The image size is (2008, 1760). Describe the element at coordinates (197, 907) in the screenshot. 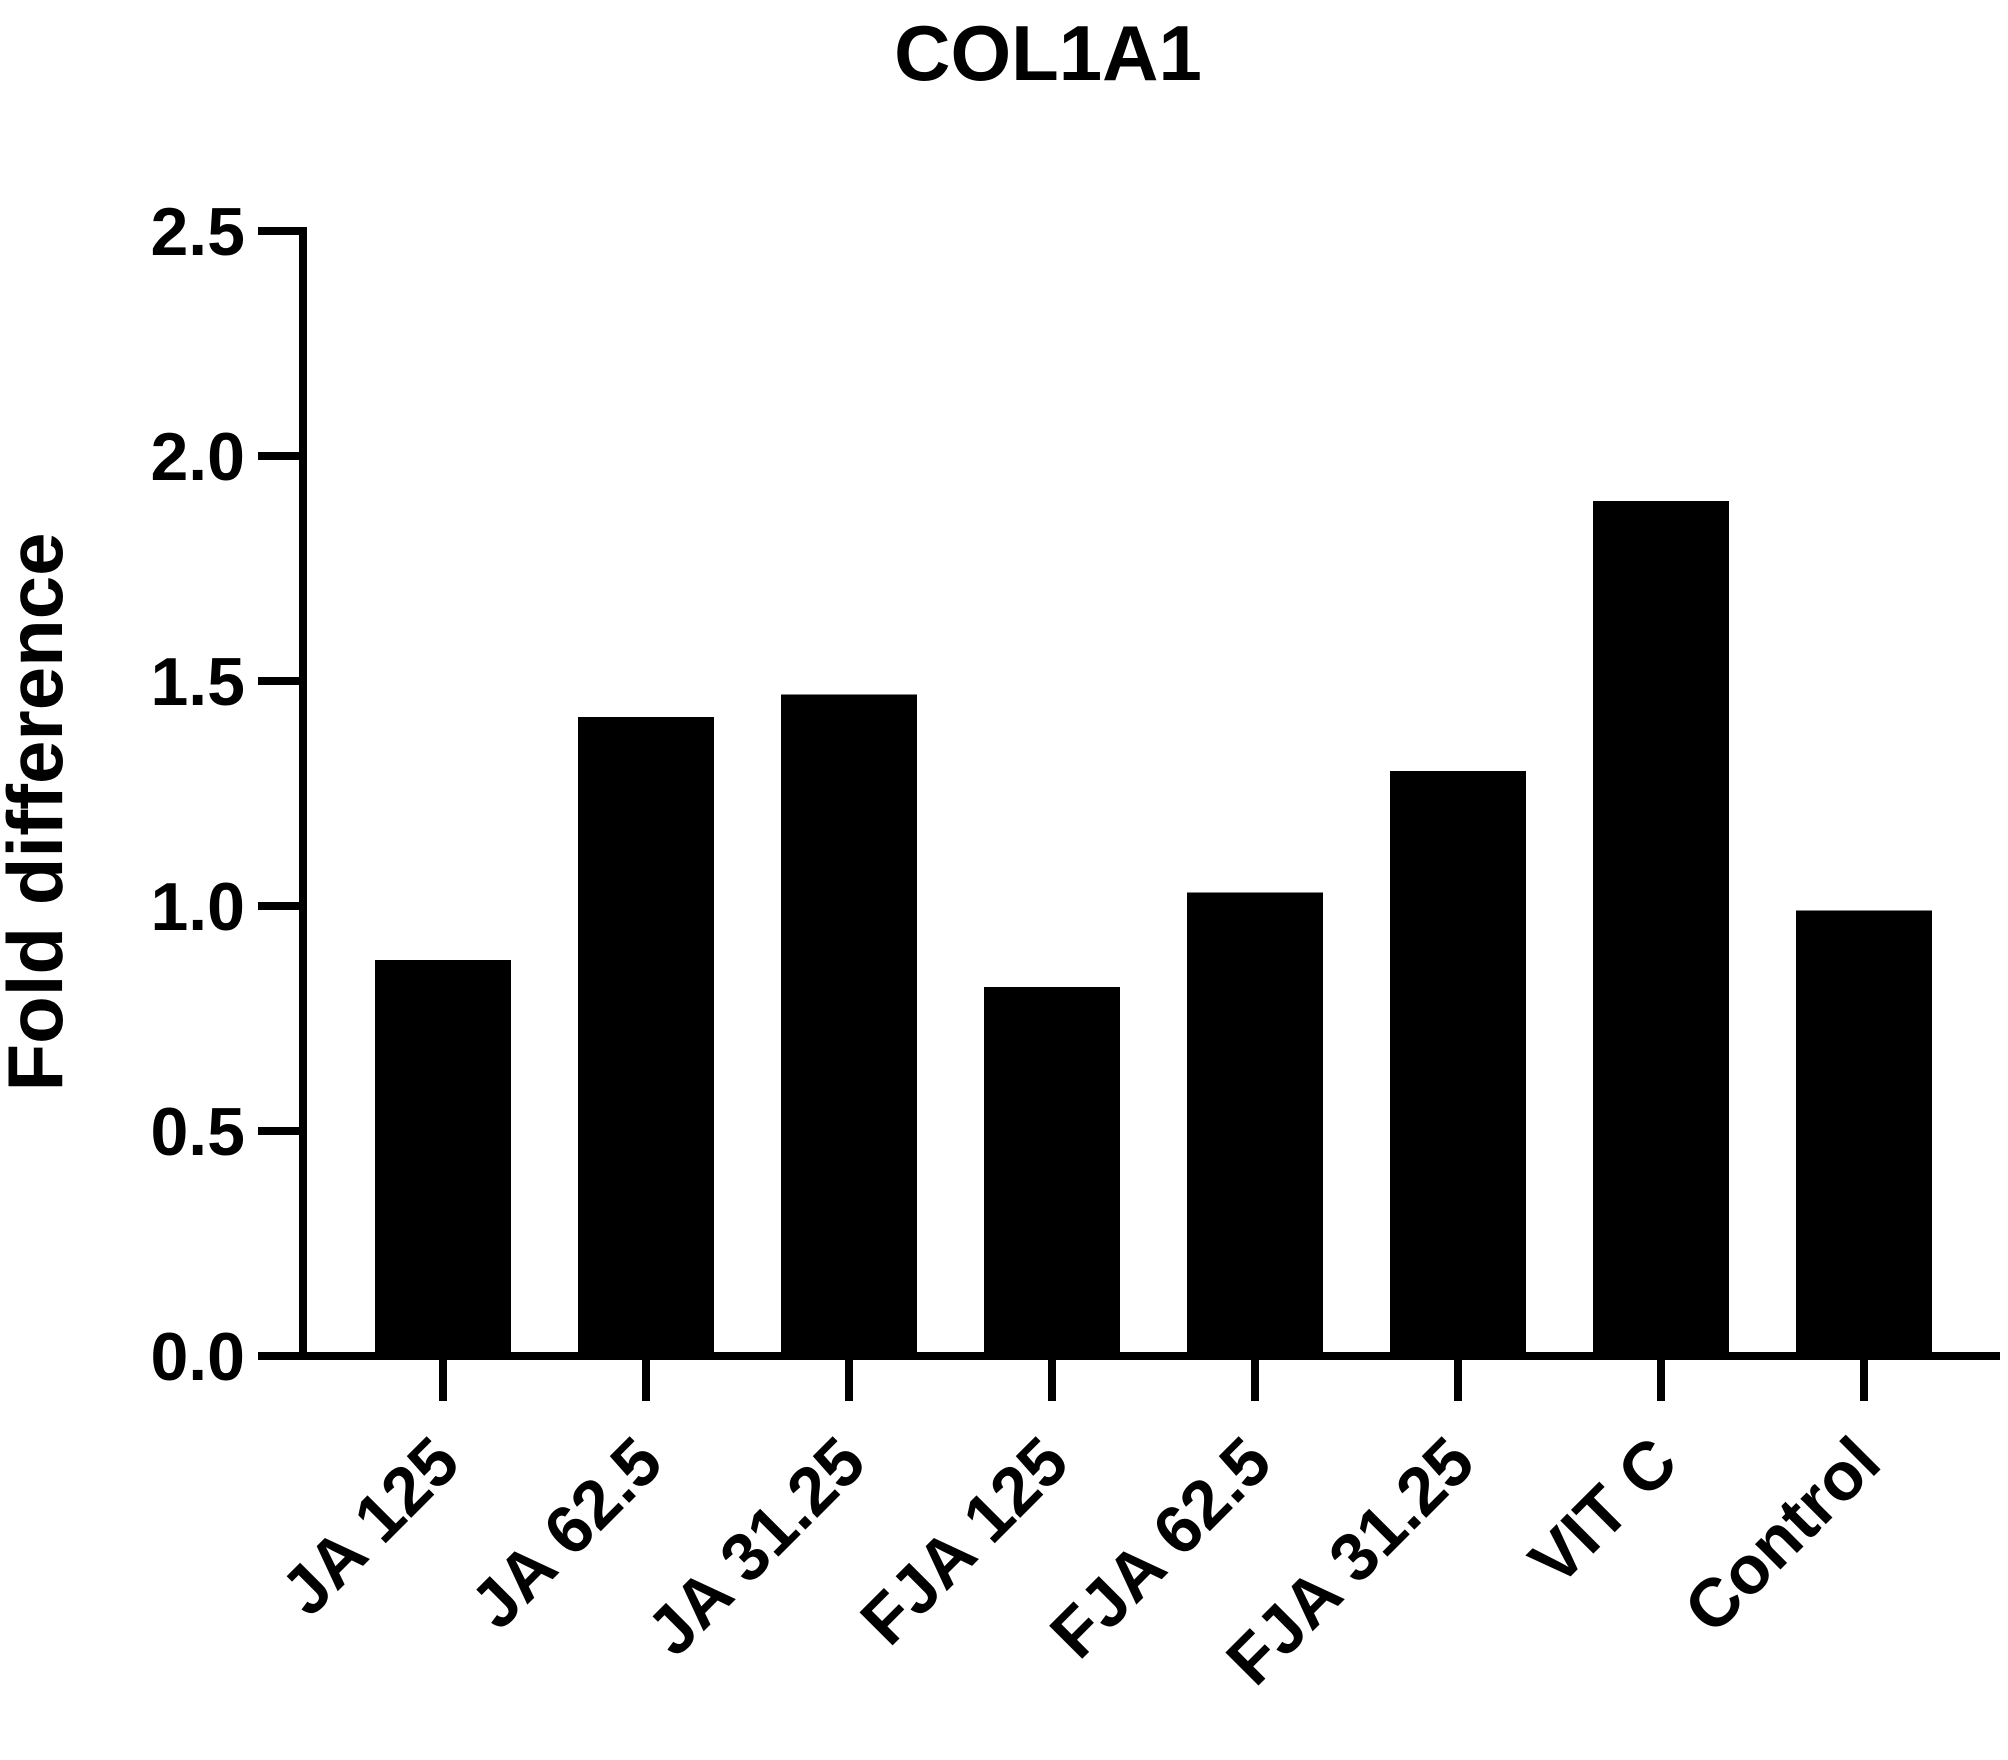

I see `y-tick-label: 1.0` at that location.